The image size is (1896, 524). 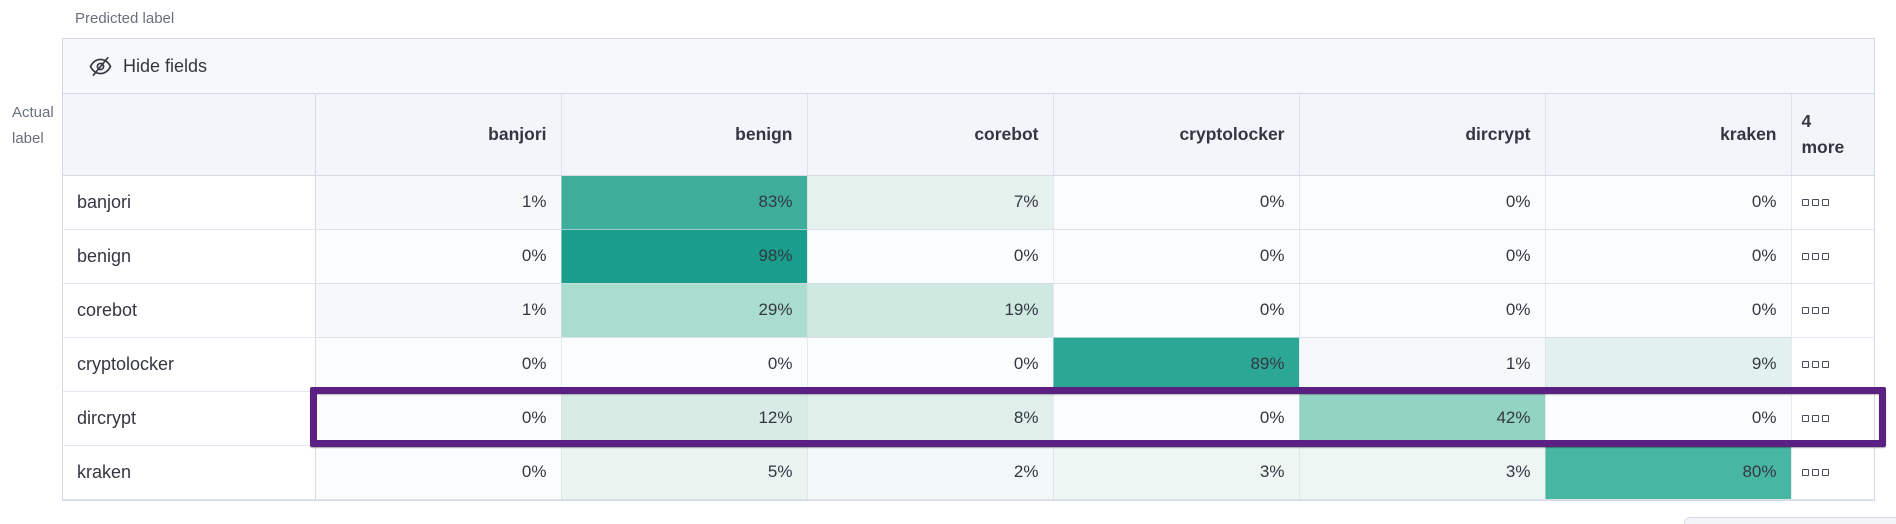 I want to click on row-label-banjori: banjori, so click(x=189, y=202).